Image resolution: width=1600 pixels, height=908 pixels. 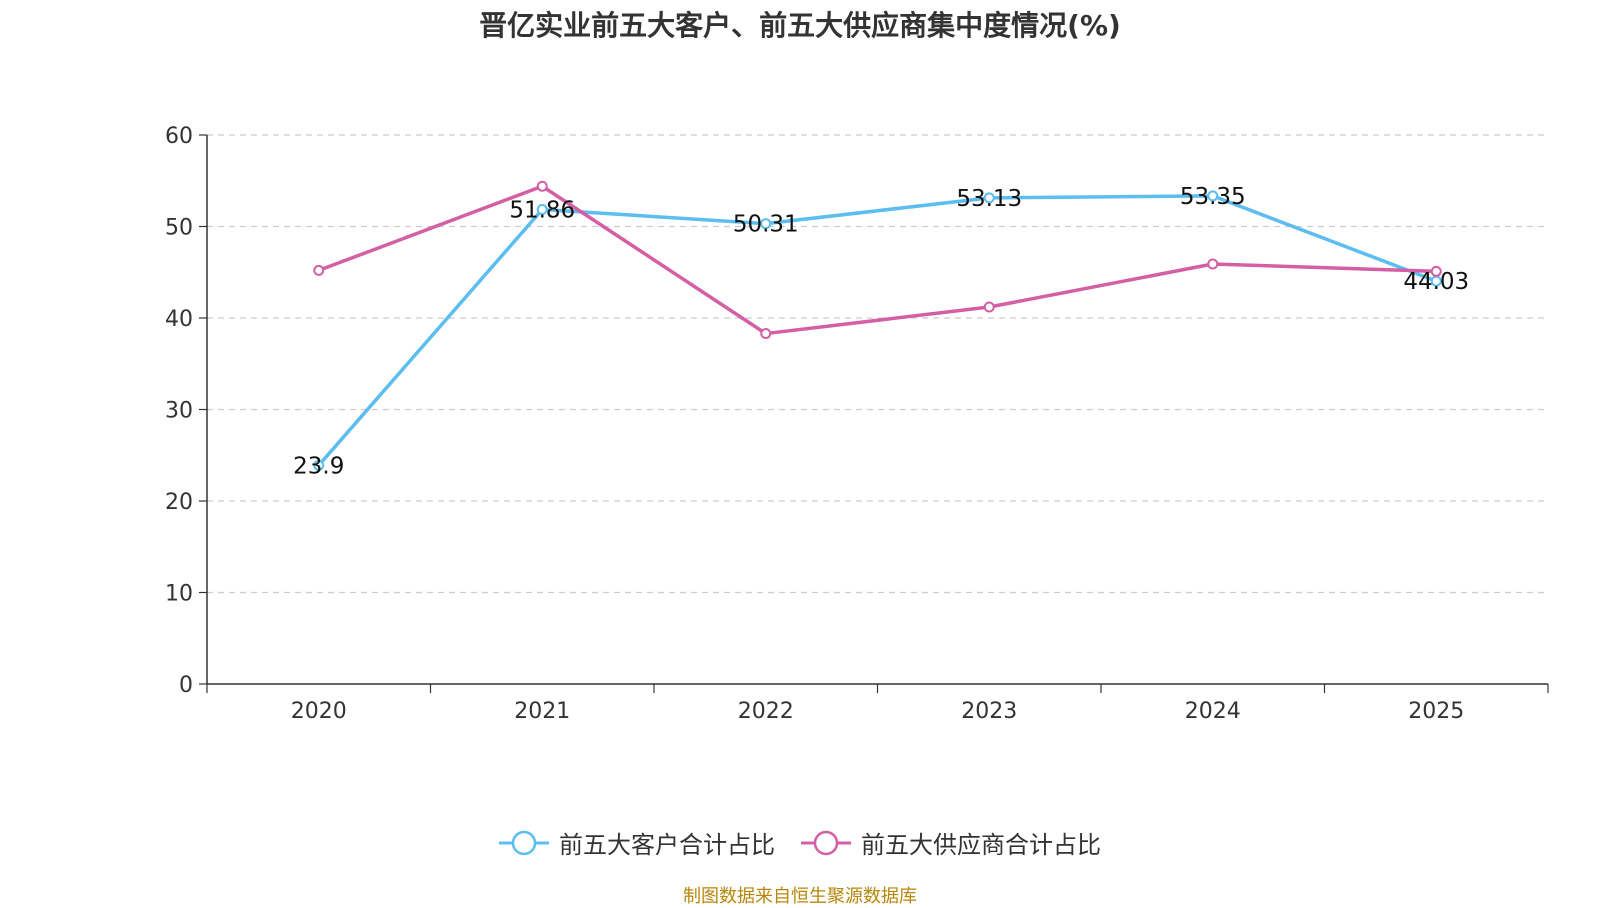 I want to click on data-label: 50.31, so click(x=766, y=225).